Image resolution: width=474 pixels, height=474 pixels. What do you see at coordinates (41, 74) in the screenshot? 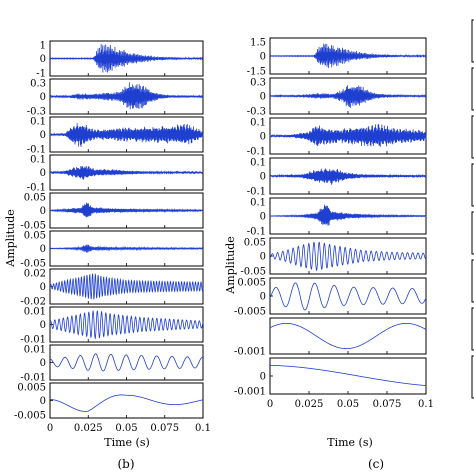
I see `y-tick-label: -1` at bounding box center [41, 74].